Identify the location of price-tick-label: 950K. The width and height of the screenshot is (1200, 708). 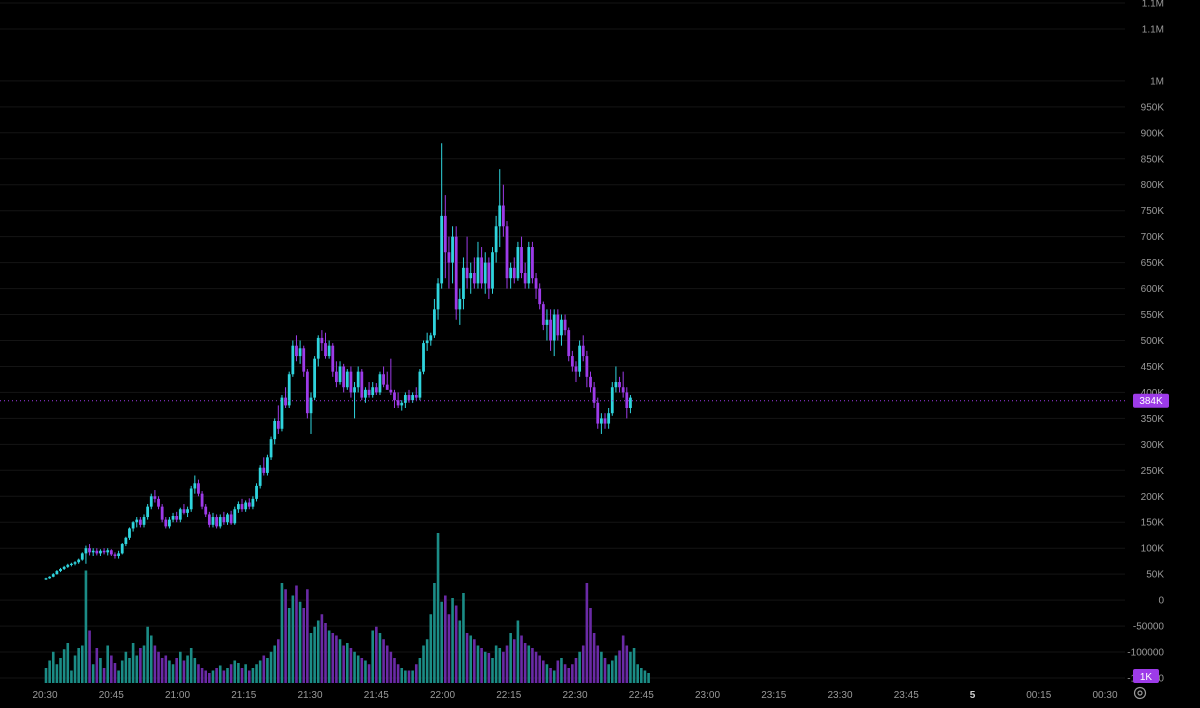
(1153, 107).